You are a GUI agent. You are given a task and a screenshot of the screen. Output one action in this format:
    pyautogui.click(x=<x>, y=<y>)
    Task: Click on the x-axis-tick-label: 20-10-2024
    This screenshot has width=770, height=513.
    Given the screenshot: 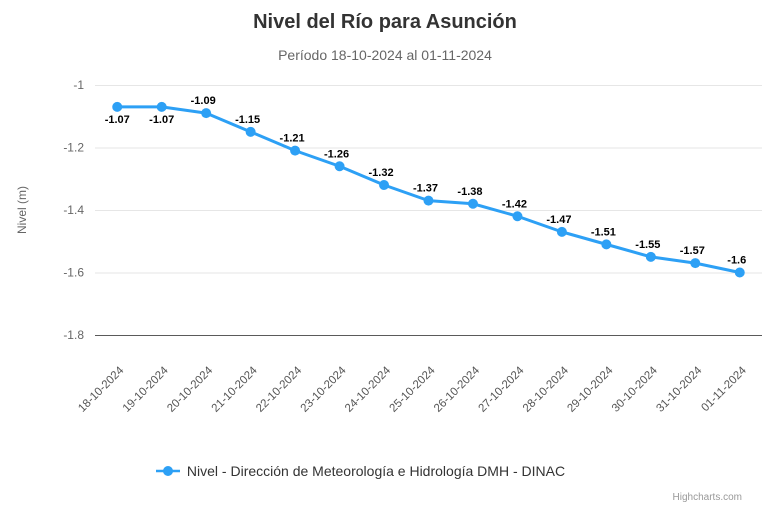 What is the action you would take?
    pyautogui.click(x=190, y=389)
    